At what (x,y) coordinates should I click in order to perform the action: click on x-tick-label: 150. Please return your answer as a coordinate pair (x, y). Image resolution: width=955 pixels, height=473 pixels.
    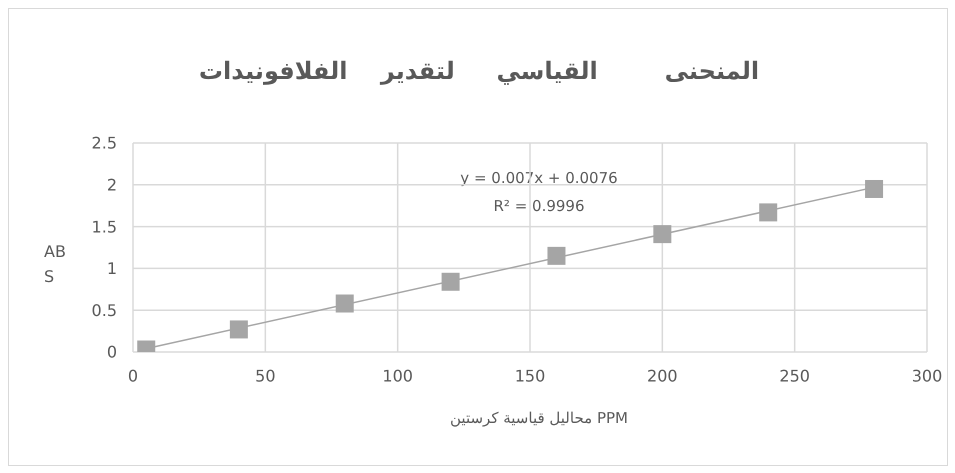
    Looking at the image, I should click on (530, 376).